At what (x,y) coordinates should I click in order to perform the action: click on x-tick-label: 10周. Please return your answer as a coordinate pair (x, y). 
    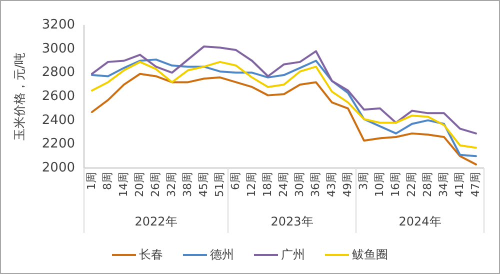
    Looking at the image, I should click on (379, 184).